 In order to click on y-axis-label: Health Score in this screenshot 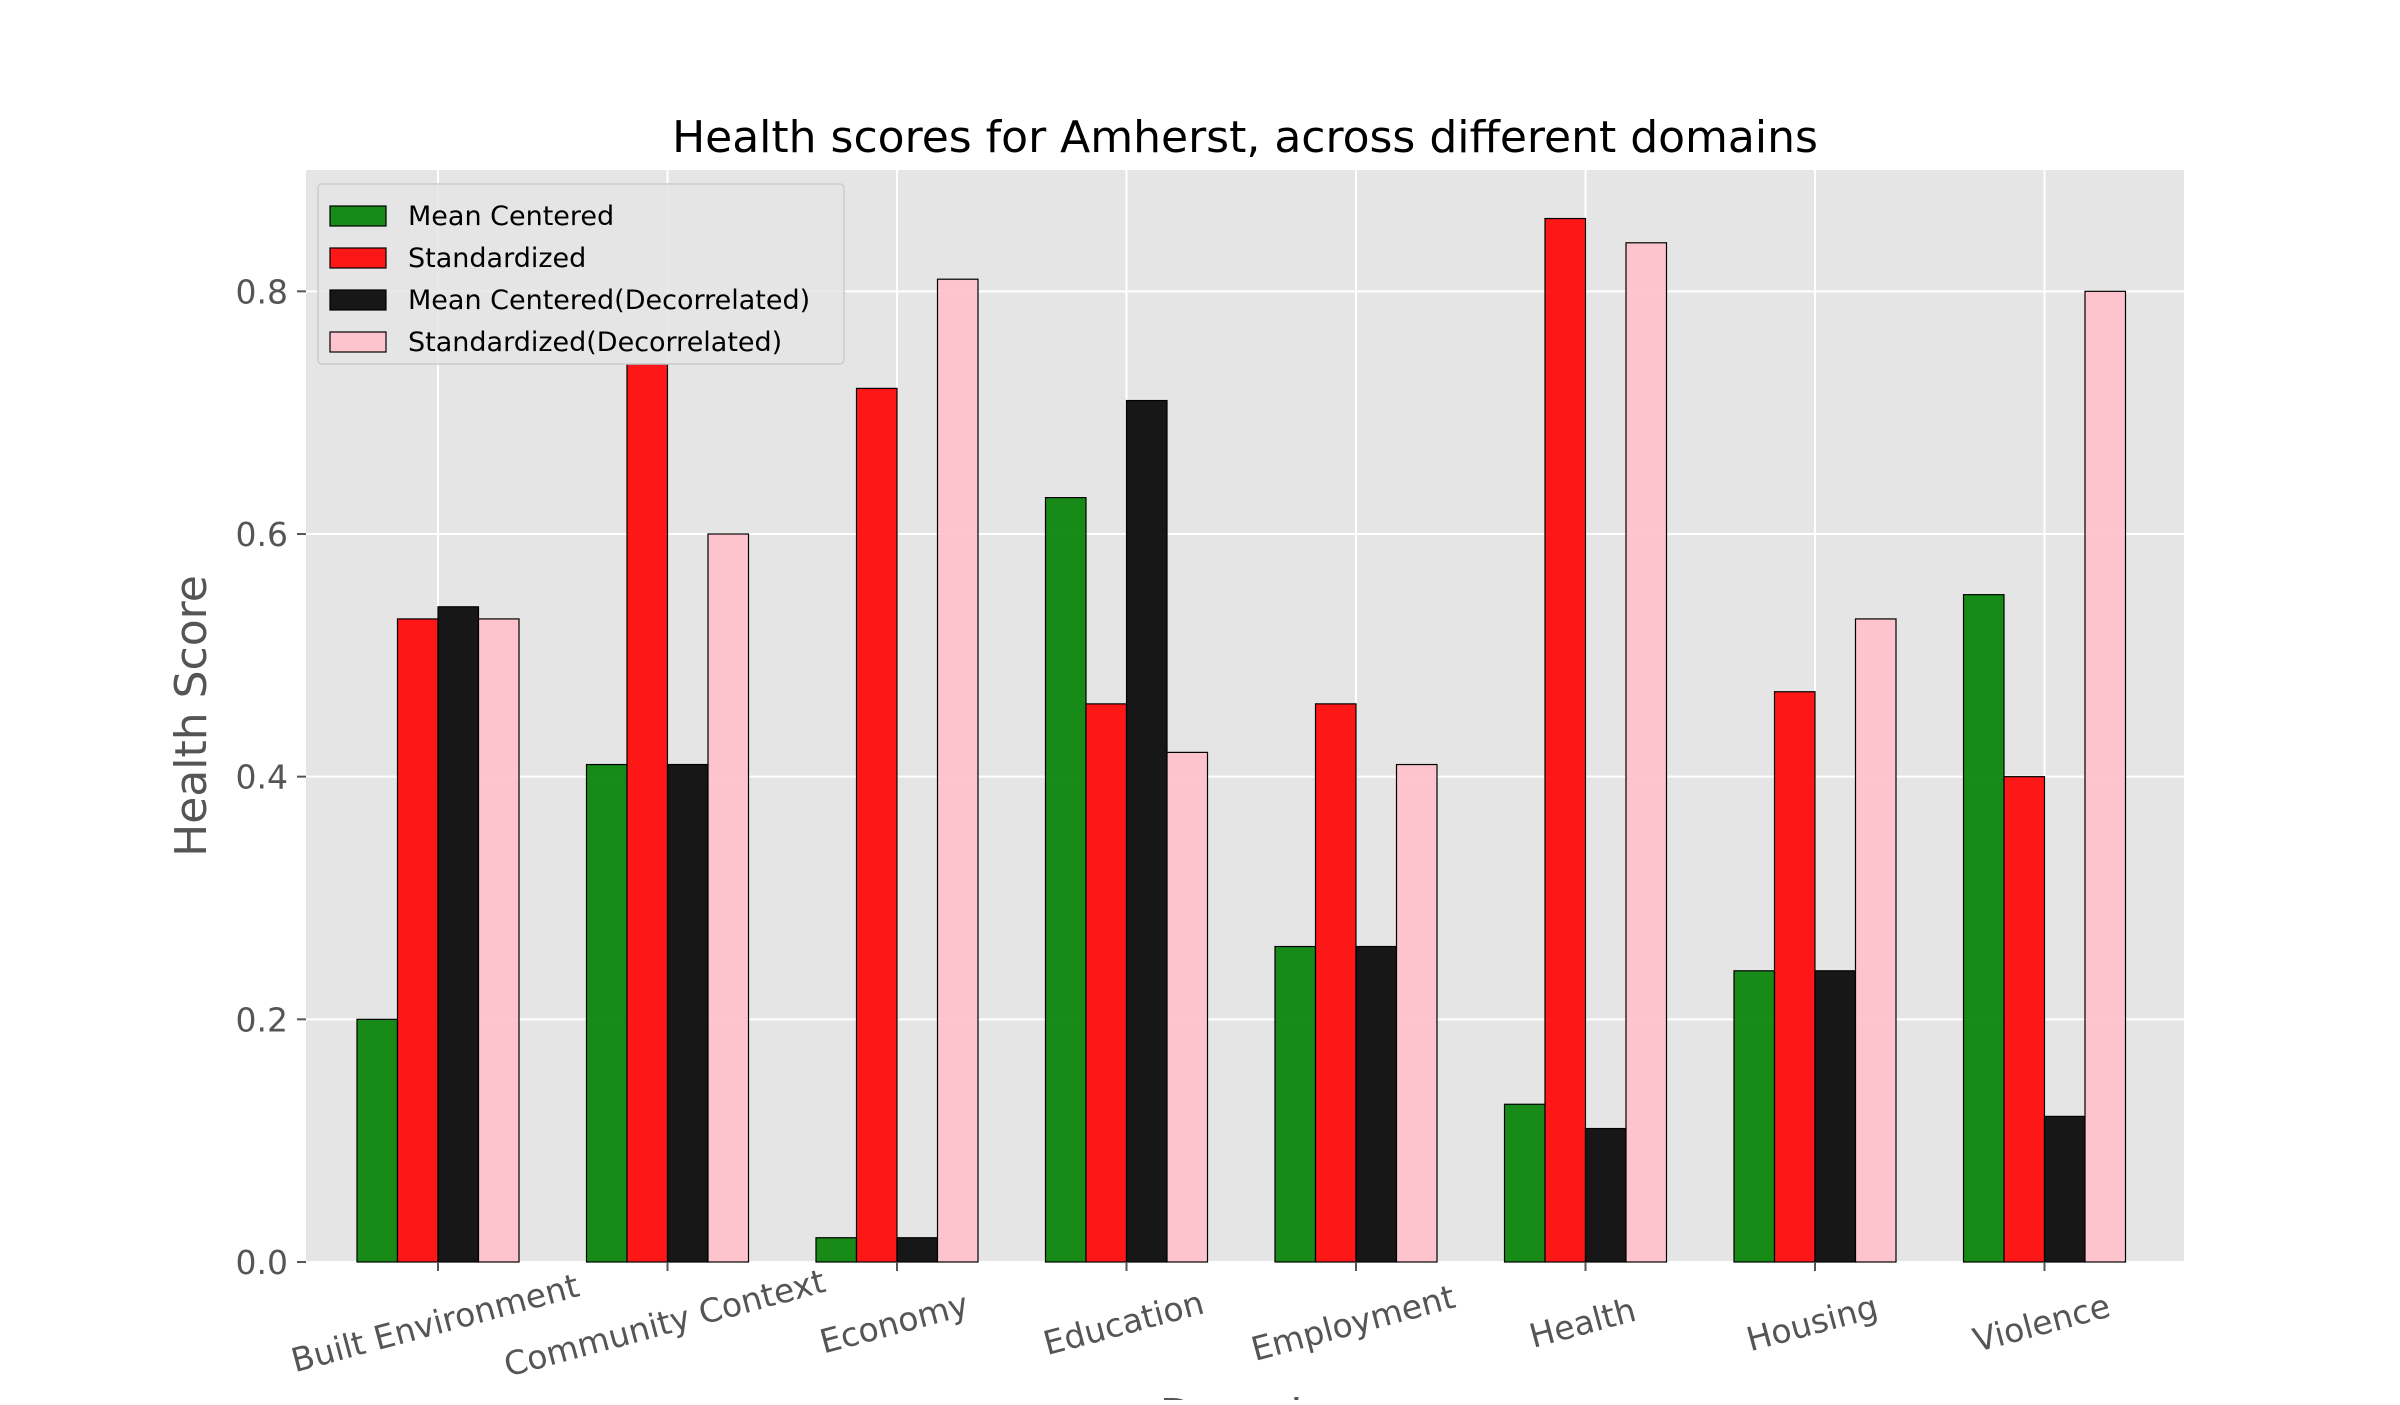, I will do `click(191, 716)`.